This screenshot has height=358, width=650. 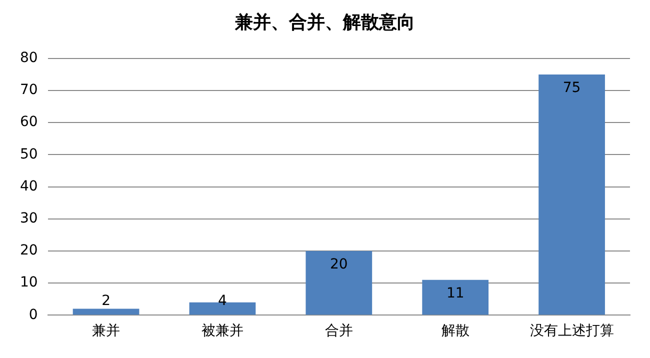 I want to click on x-tick-label: 被兼并, so click(x=222, y=331).